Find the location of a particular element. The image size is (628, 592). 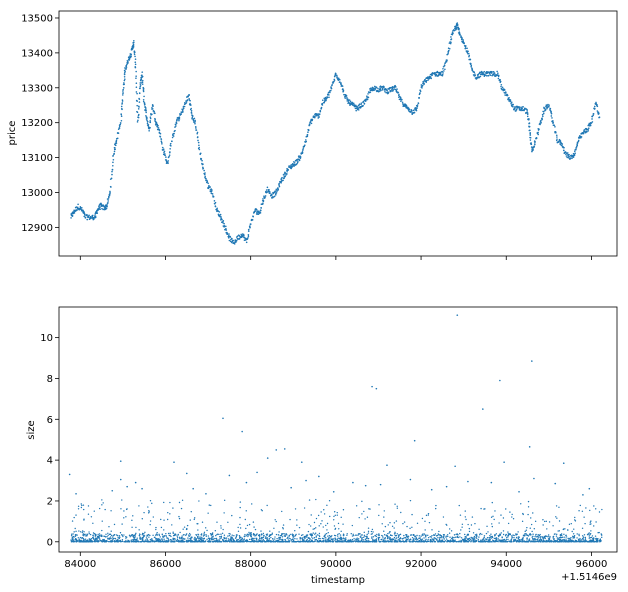

y-tick-label: 10 is located at coordinates (46, 338).